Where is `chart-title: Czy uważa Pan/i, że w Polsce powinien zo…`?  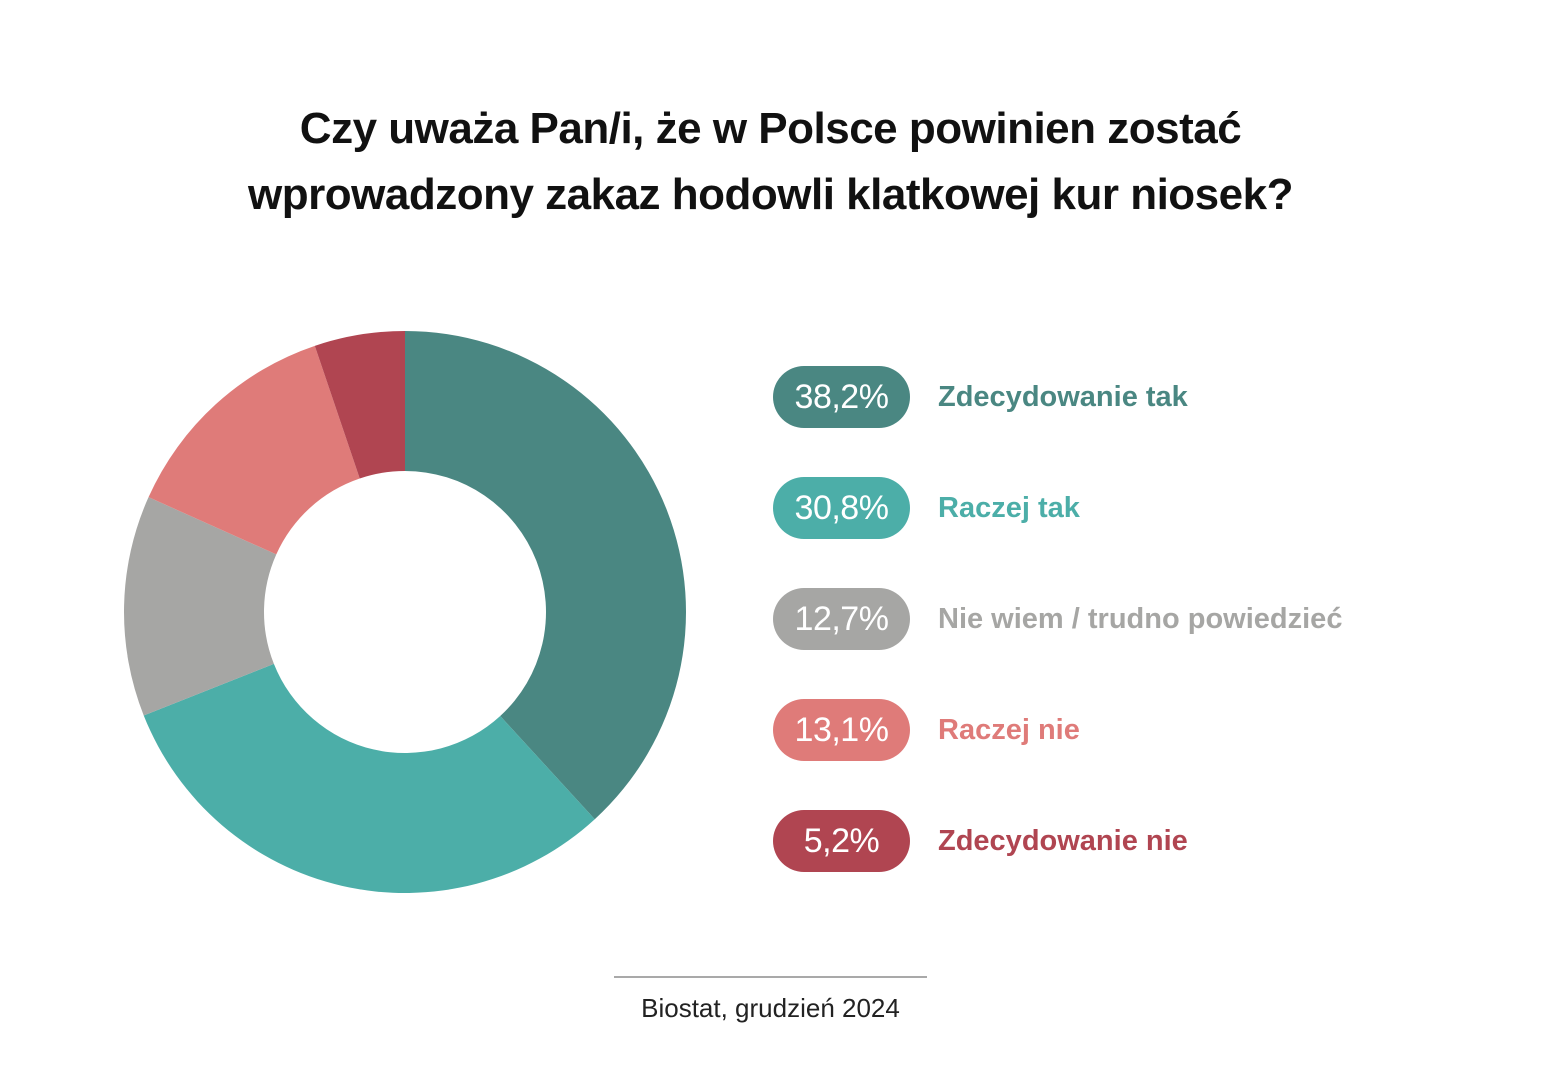
chart-title: Czy uważa Pan/i, że w Polsce powinien zo… is located at coordinates (770, 162).